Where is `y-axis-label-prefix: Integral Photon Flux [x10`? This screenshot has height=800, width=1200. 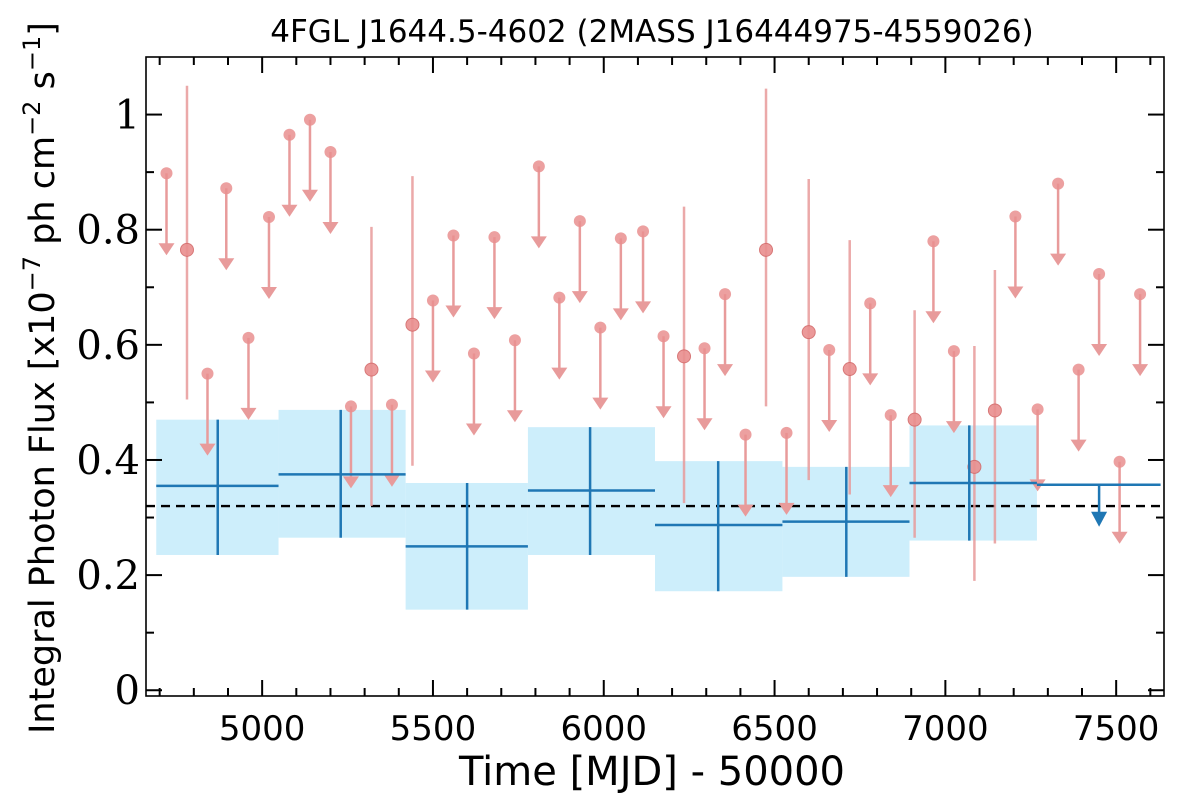
y-axis-label-prefix: Integral Photon Flux [x10 is located at coordinates (43, 512).